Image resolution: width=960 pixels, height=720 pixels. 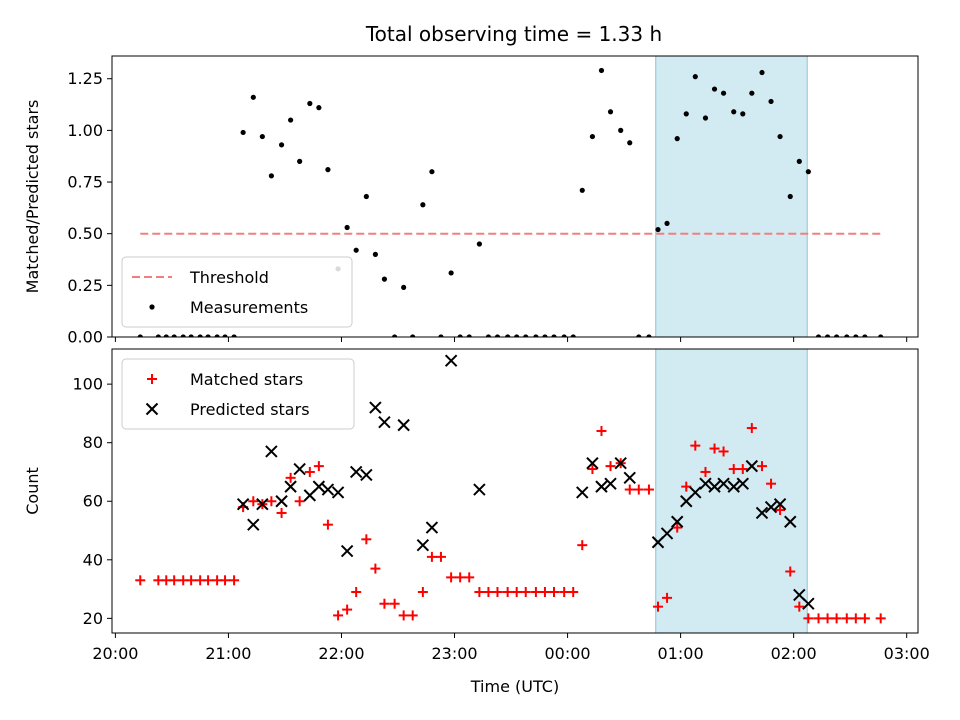 What do you see at coordinates (93, 618) in the screenshot?
I see `bottom-y-tick-label: 20` at bounding box center [93, 618].